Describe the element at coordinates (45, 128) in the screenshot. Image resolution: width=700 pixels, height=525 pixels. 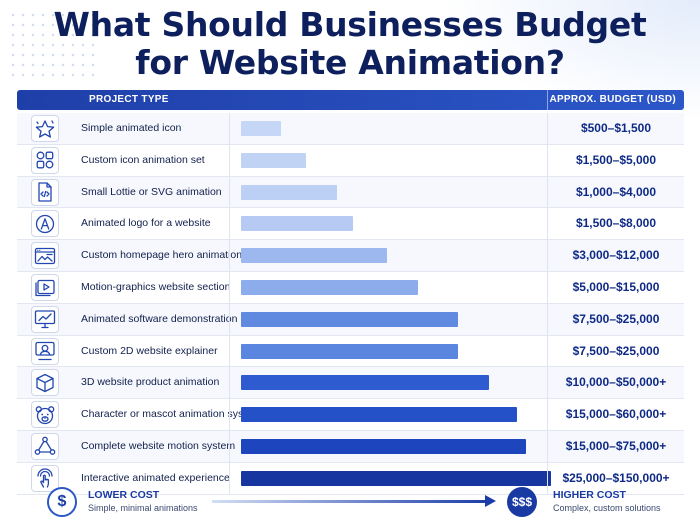
I see `star-icon` at that location.